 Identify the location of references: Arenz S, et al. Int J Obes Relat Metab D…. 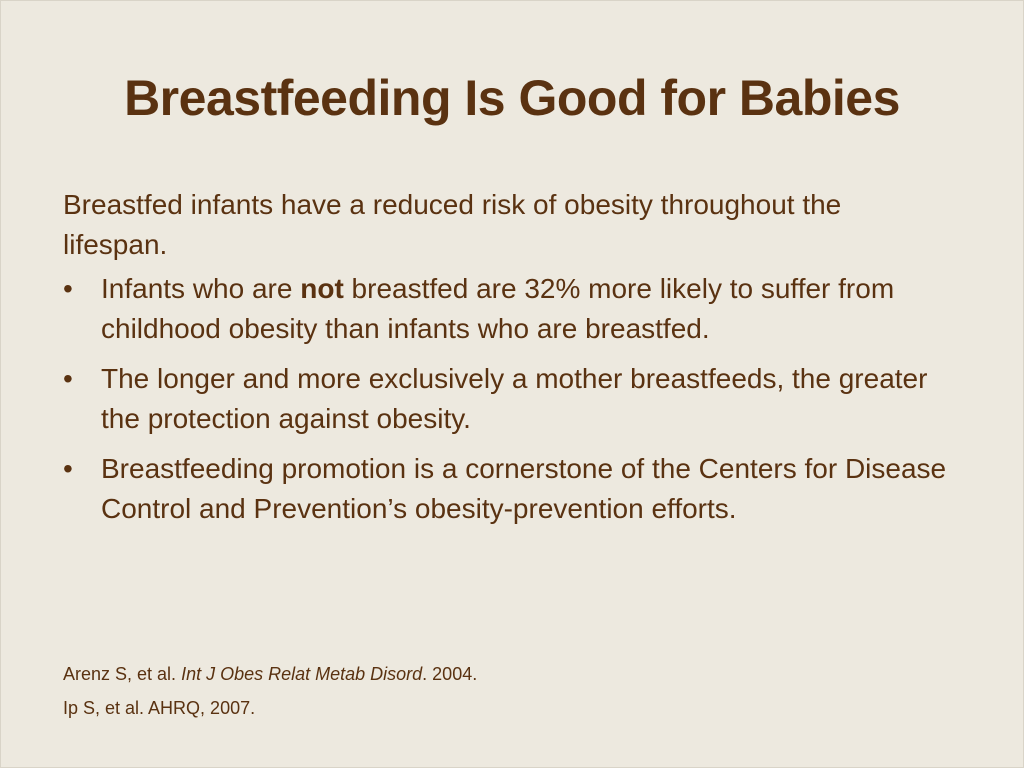
(270, 691).